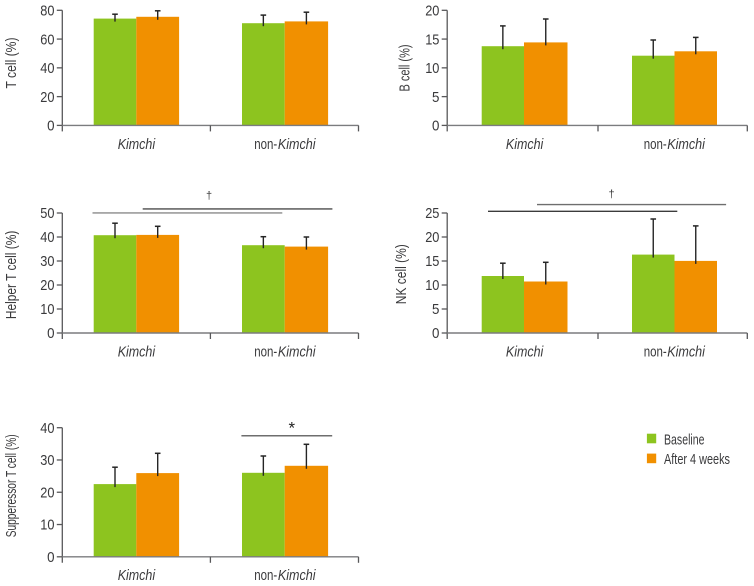 The height and width of the screenshot is (586, 754). I want to click on svg-text: 60, so click(47, 39).